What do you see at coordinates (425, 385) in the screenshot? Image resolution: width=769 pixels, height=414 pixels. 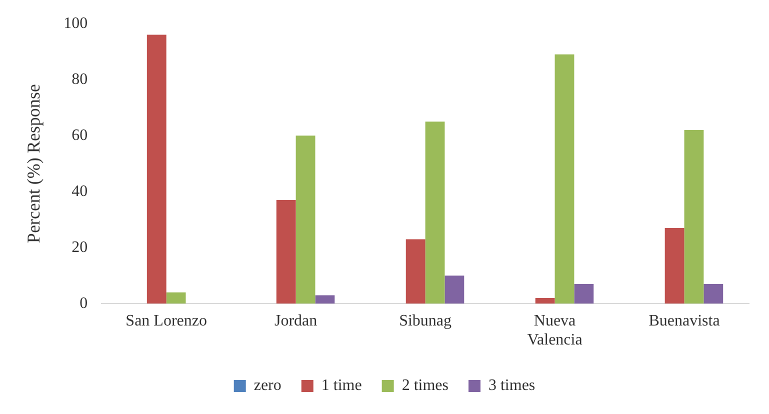 I see `legend-label: 2 times` at bounding box center [425, 385].